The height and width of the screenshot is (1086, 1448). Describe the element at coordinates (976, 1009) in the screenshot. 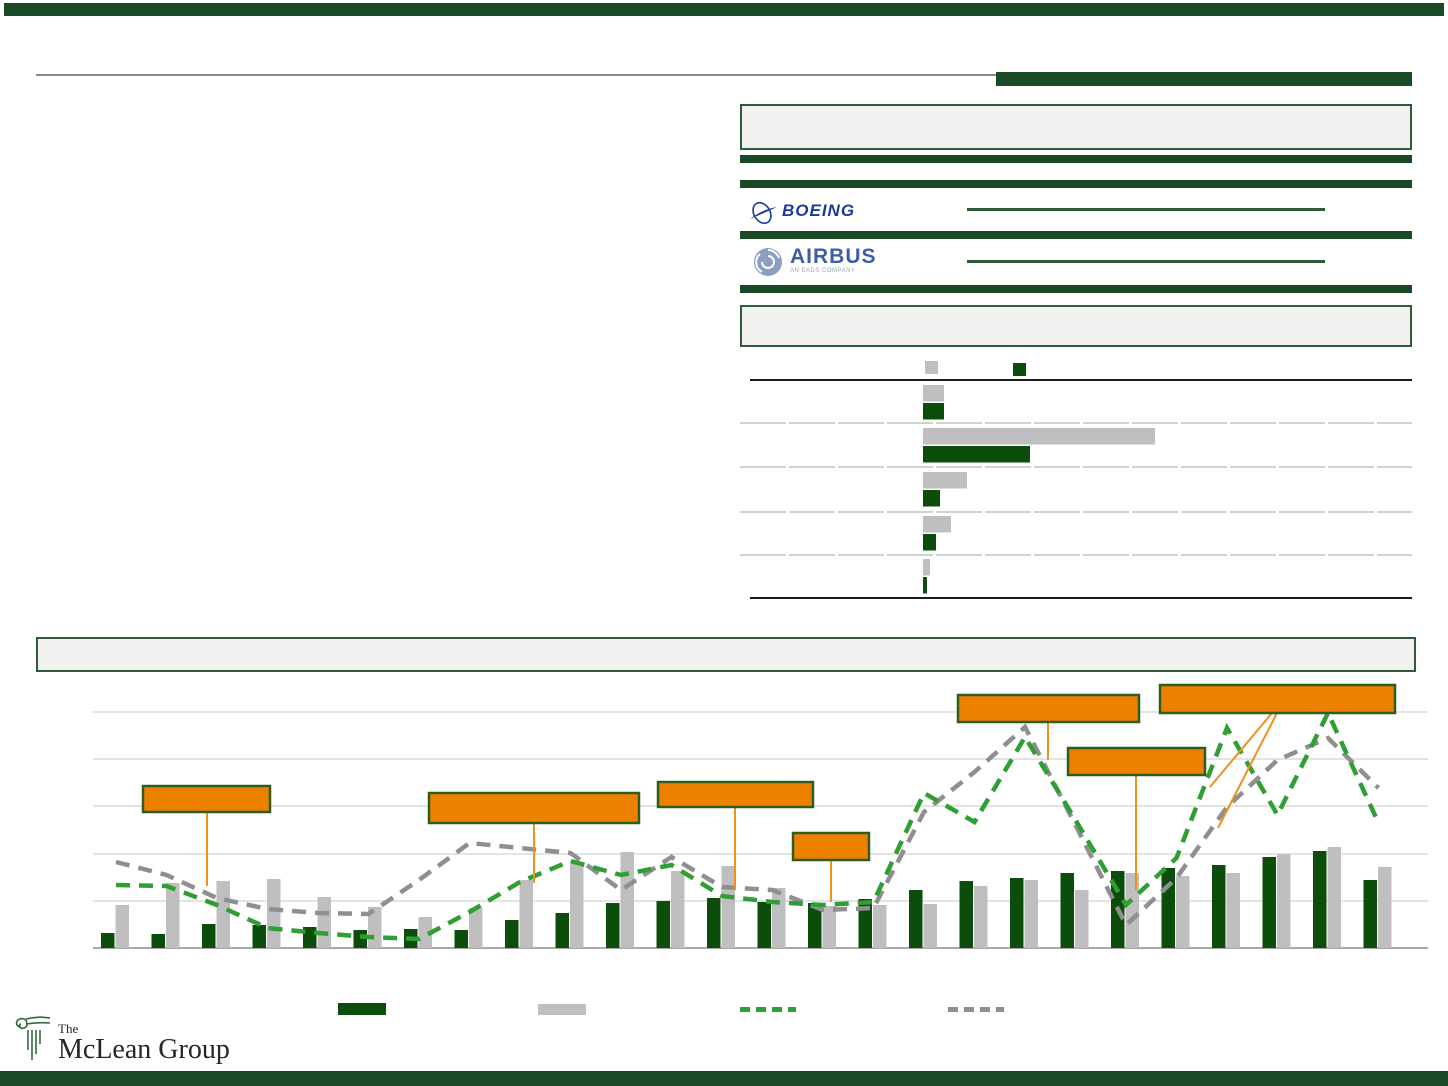

I see `legend-swatch-gray-dashed` at that location.